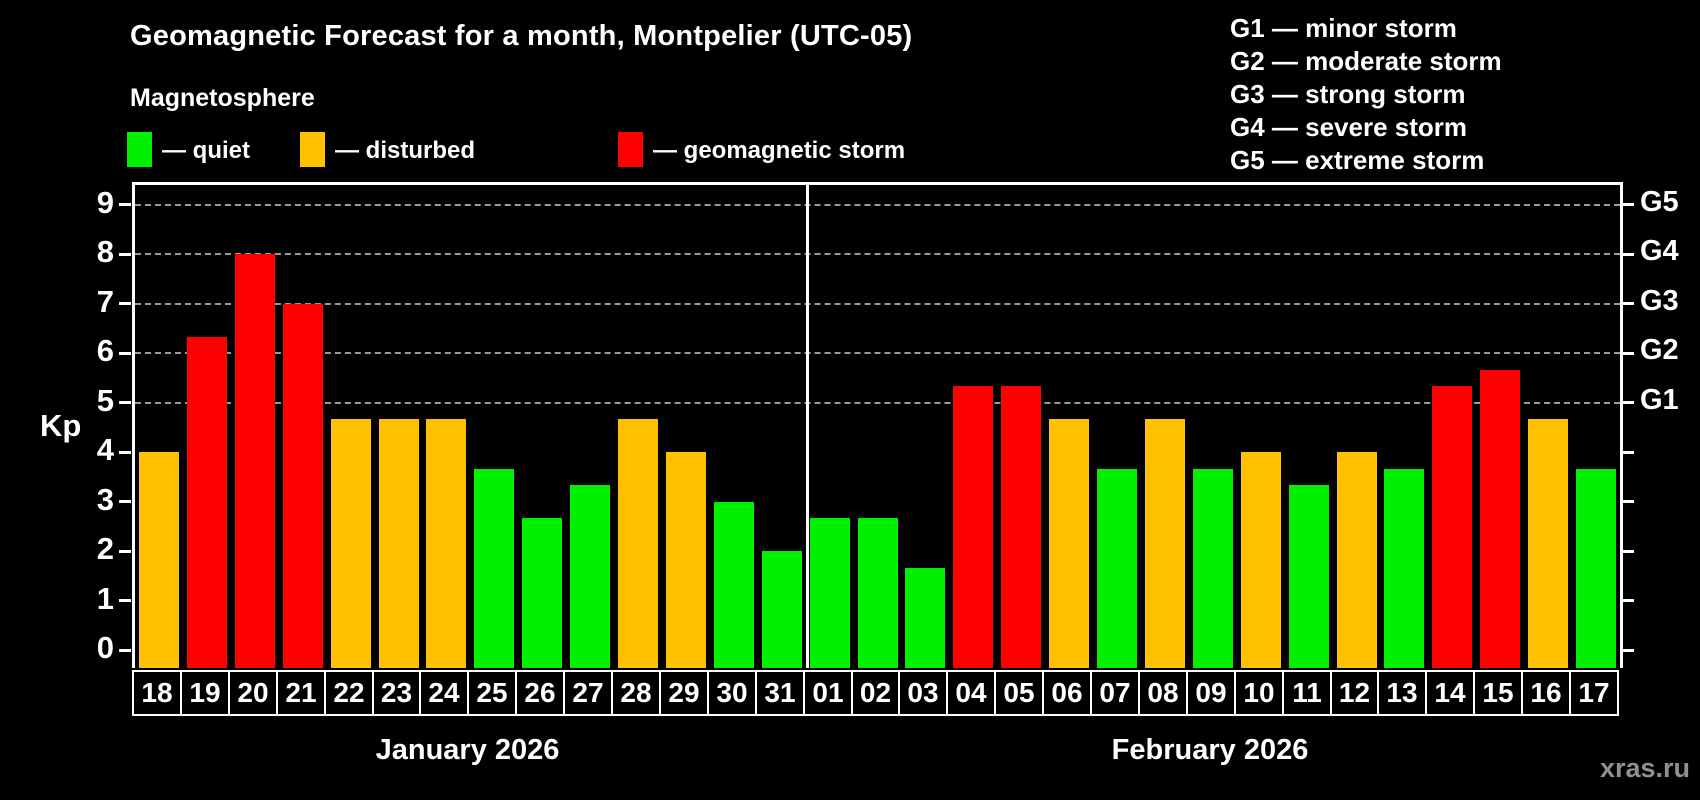  What do you see at coordinates (1210, 750) in the screenshot?
I see `month-label-february: February 2026` at bounding box center [1210, 750].